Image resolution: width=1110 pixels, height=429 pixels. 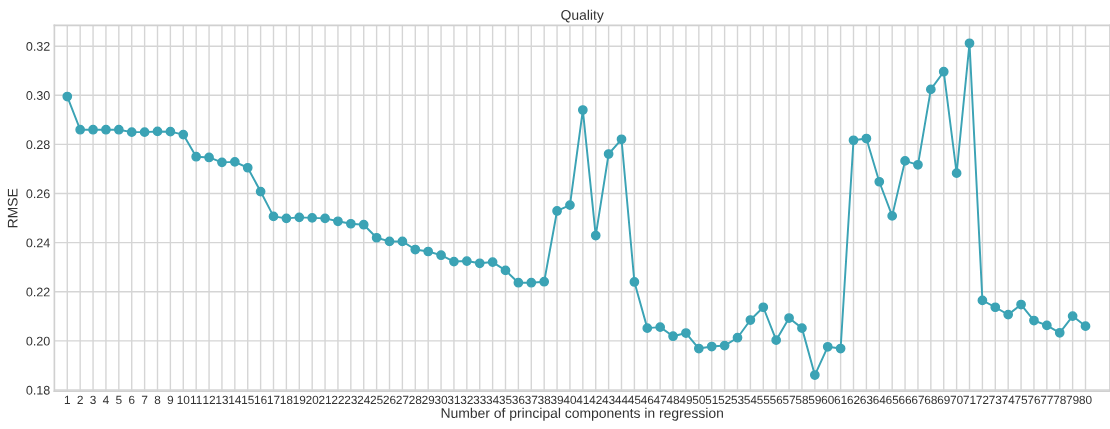 What do you see at coordinates (518, 400) in the screenshot?
I see `x-tick-label: 36` at bounding box center [518, 400].